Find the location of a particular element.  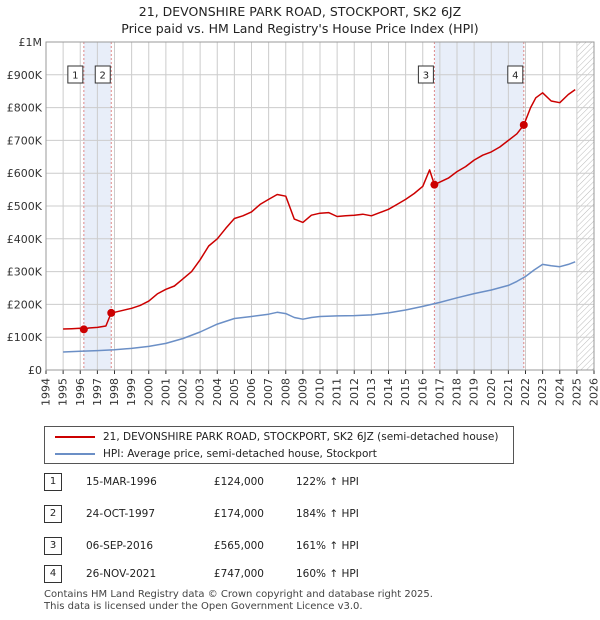

y-tick-label: £600K is located at coordinates (25, 173).